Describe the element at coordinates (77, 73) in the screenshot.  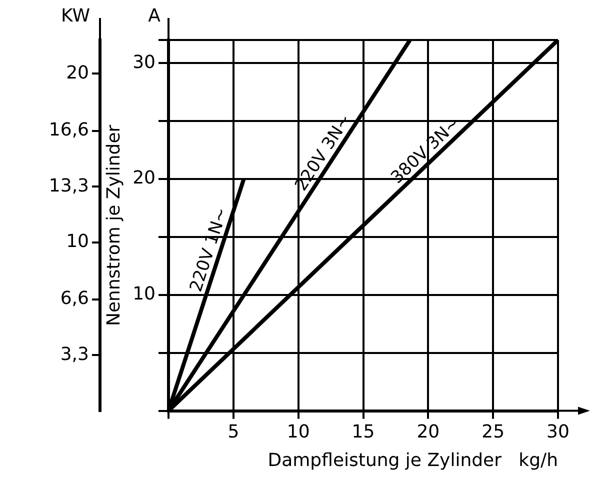
I see `y2-tick-label: 20` at that location.